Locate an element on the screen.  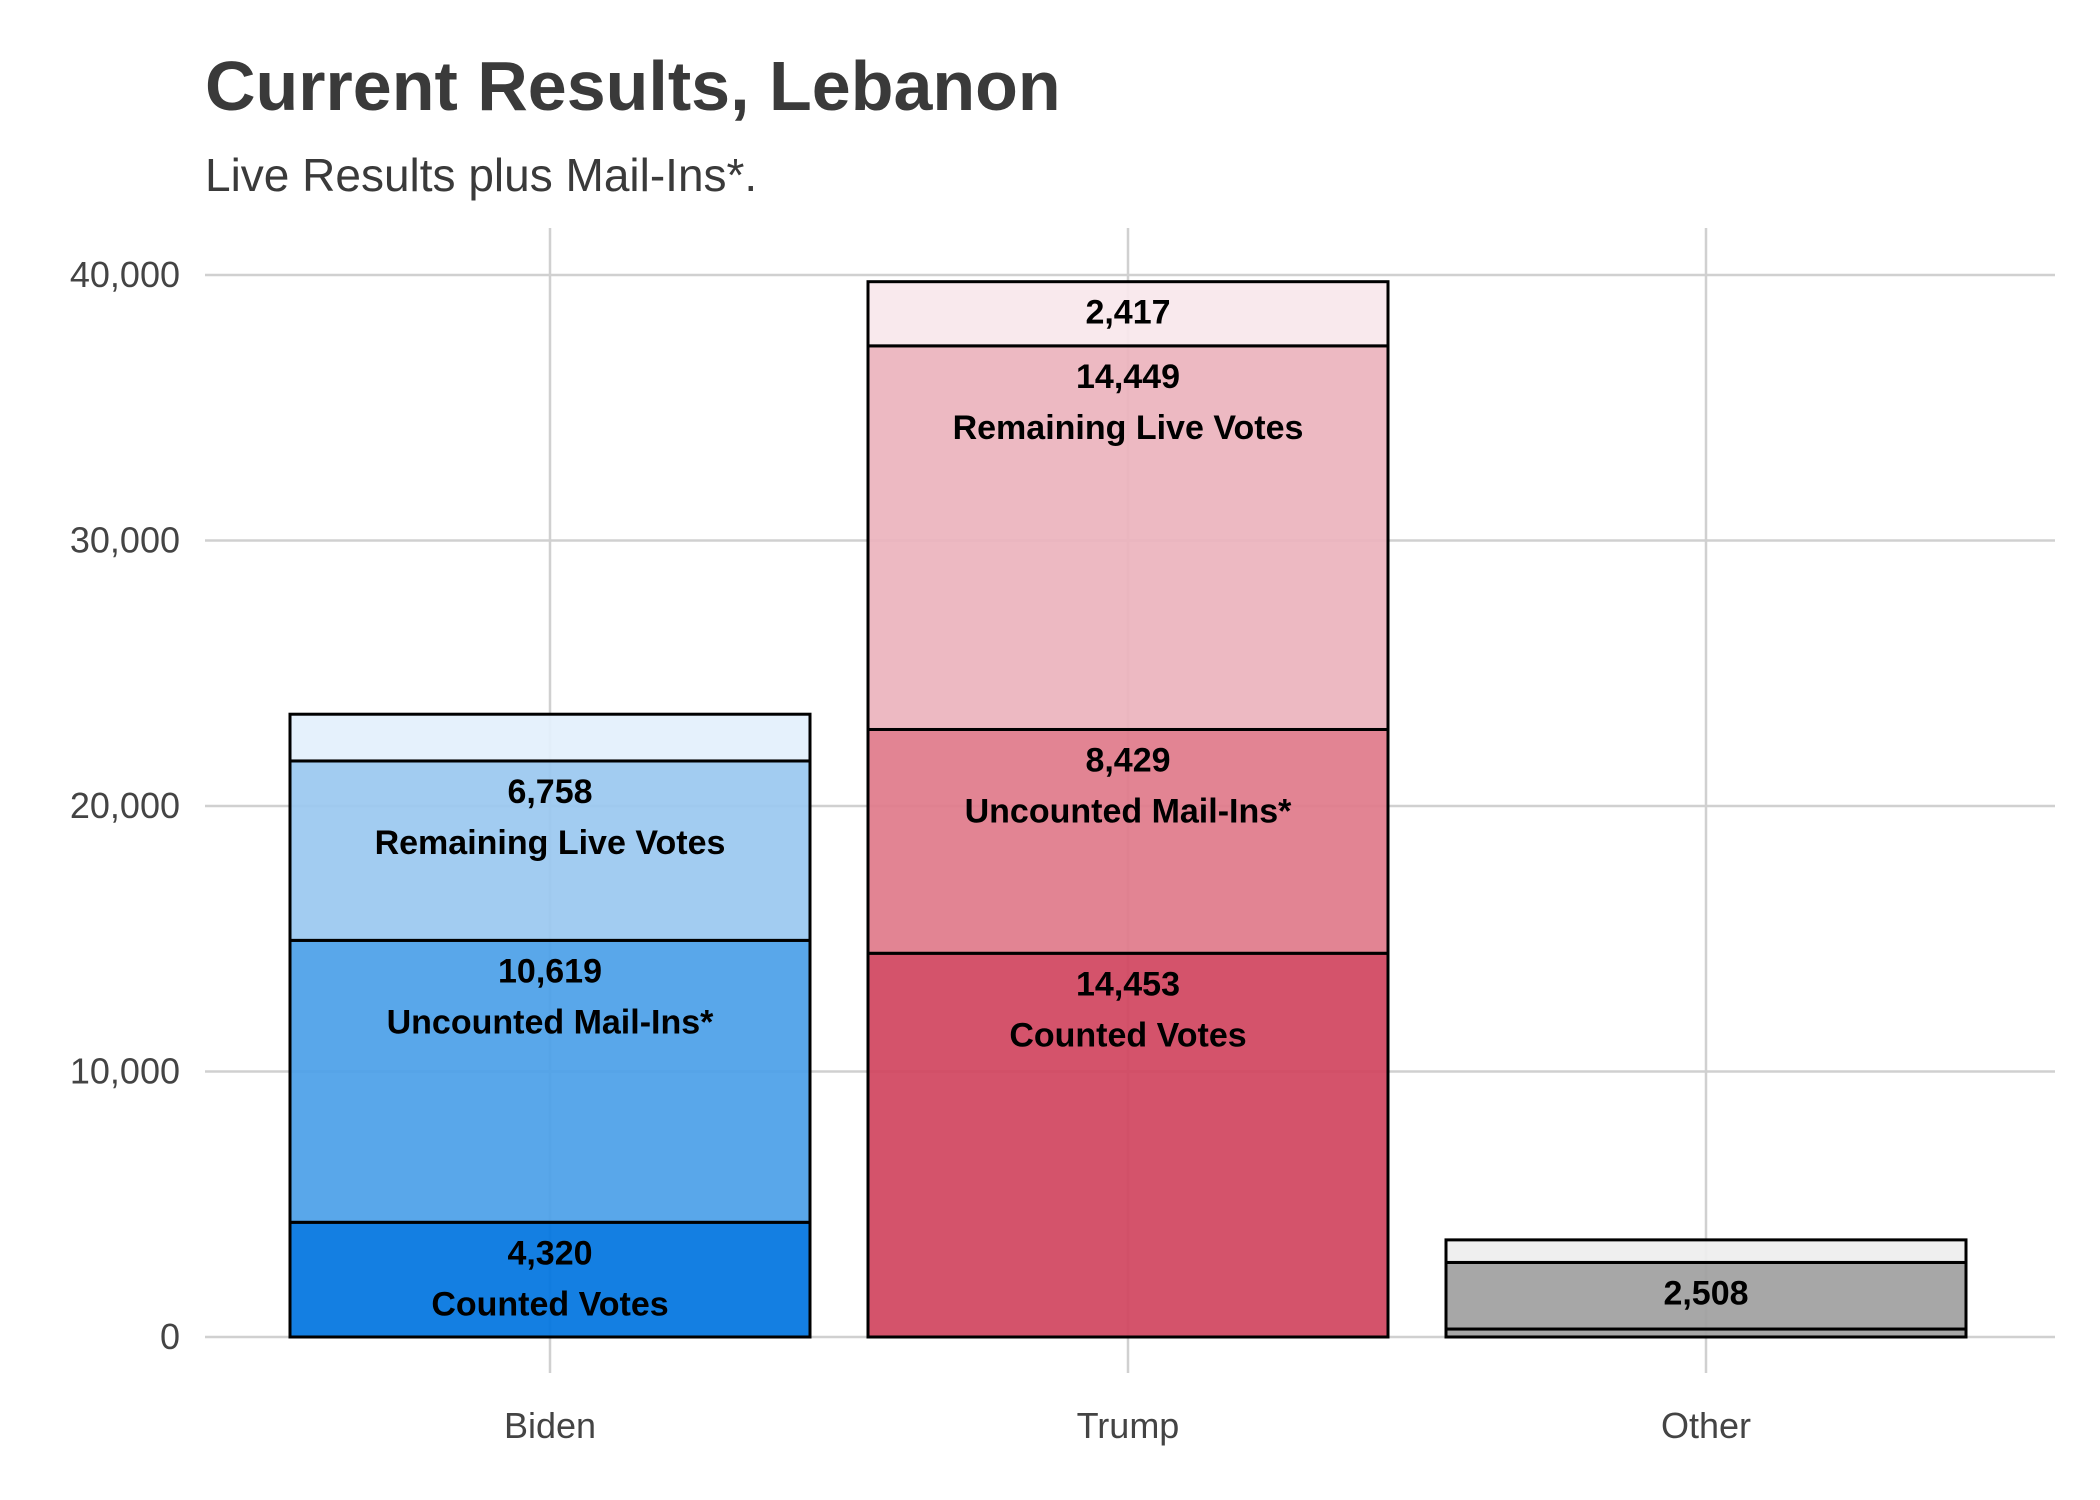
y-tick-label: 20,000 is located at coordinates (125, 805).